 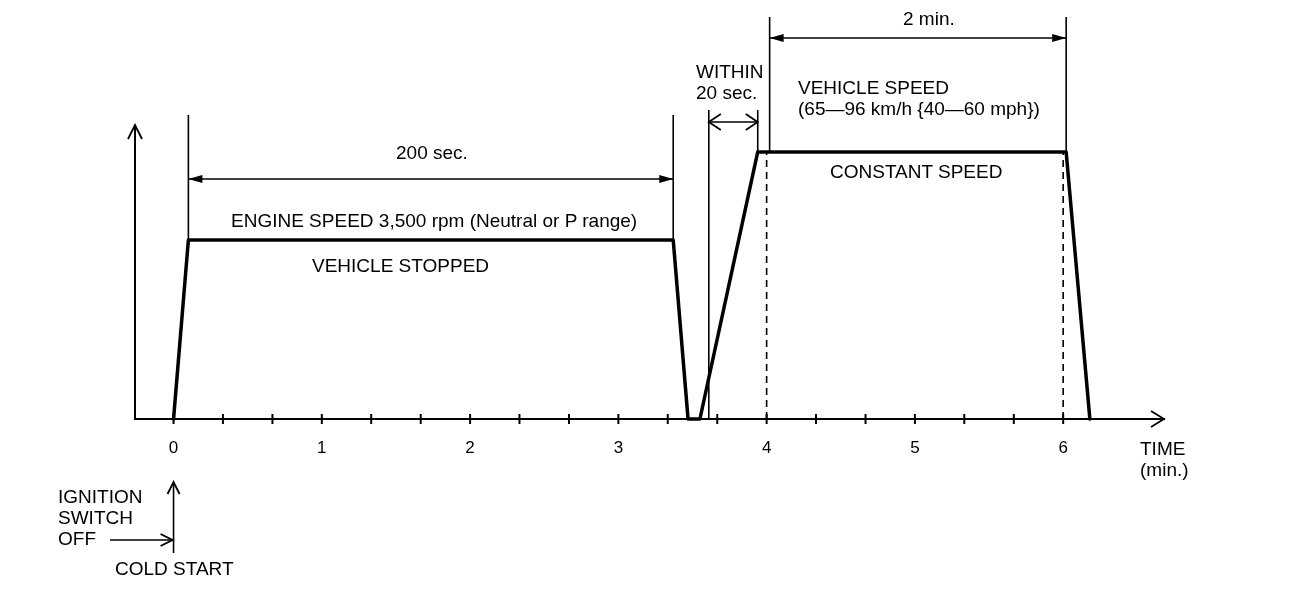 What do you see at coordinates (401, 266) in the screenshot?
I see `annotation: VEHICLE STOPPED` at bounding box center [401, 266].